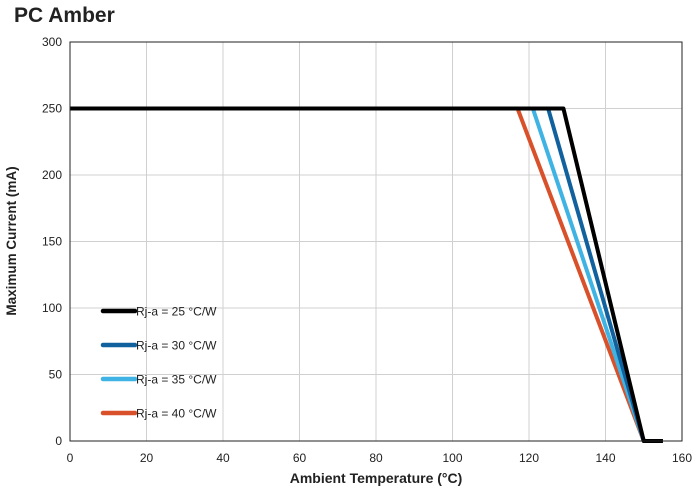 The height and width of the screenshot is (494, 694). I want to click on legend-label: Rj-a = 25 °C/W, so click(176, 312).